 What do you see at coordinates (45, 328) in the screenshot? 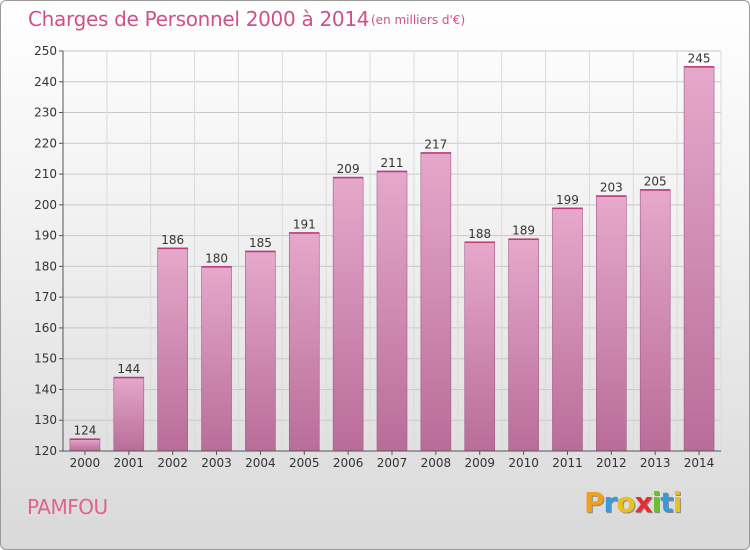
I see `y-tick-label: 160` at bounding box center [45, 328].